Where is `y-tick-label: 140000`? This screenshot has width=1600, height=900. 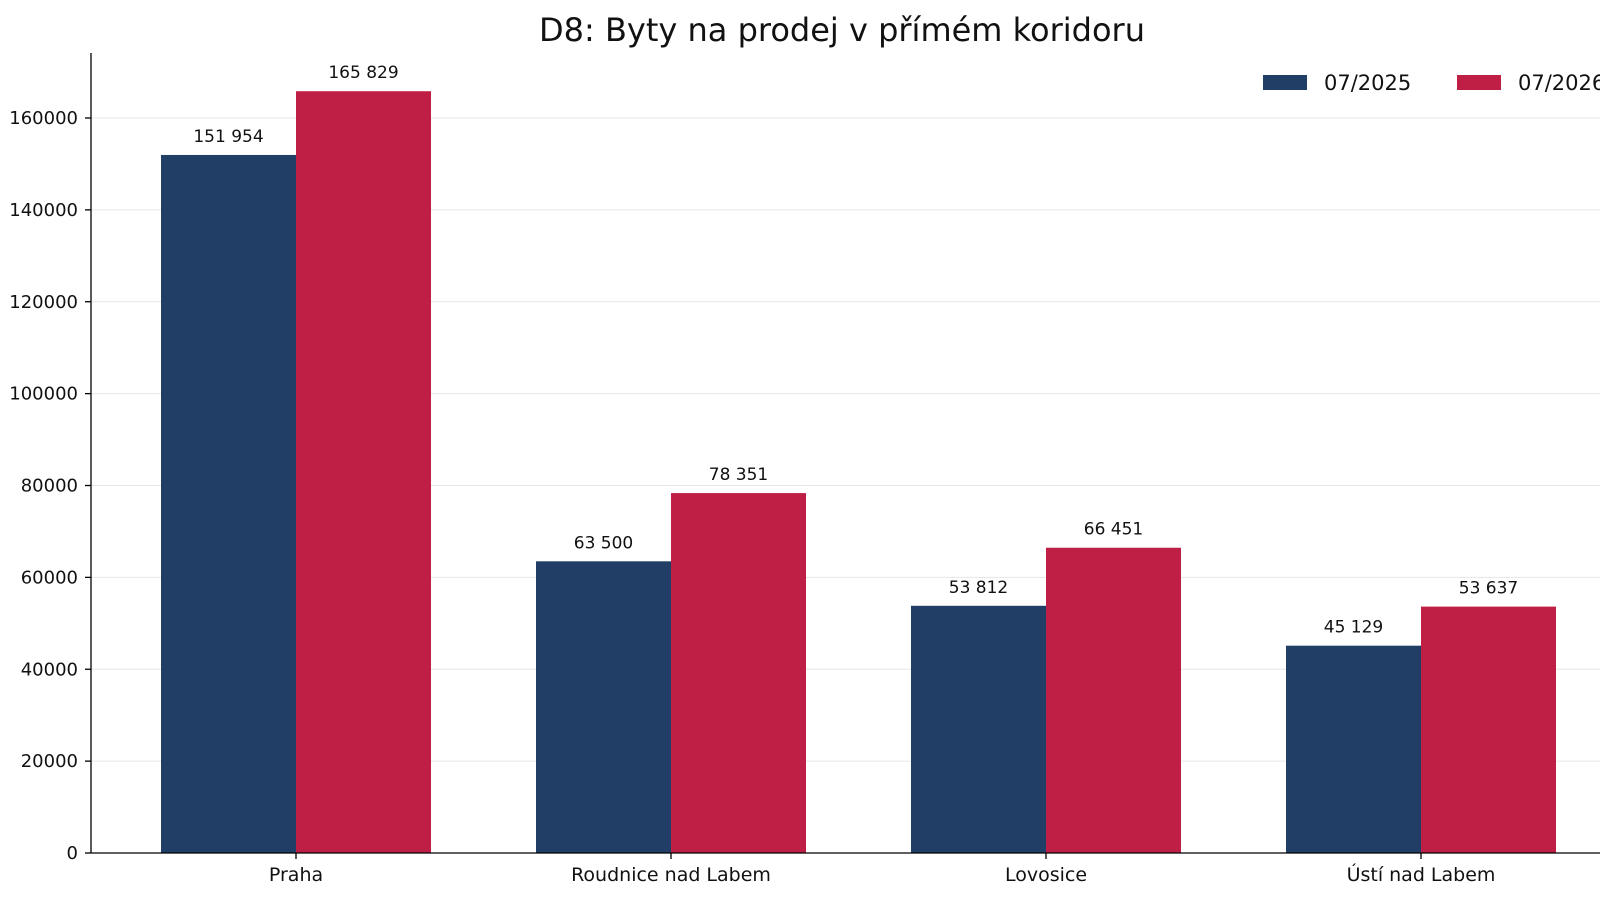 y-tick-label: 140000 is located at coordinates (43, 210).